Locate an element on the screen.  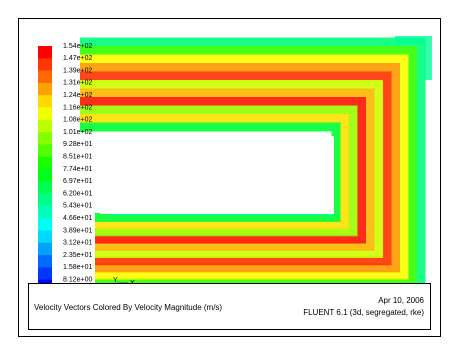
colorbar-label: 6.20e+01 is located at coordinates (77, 193).